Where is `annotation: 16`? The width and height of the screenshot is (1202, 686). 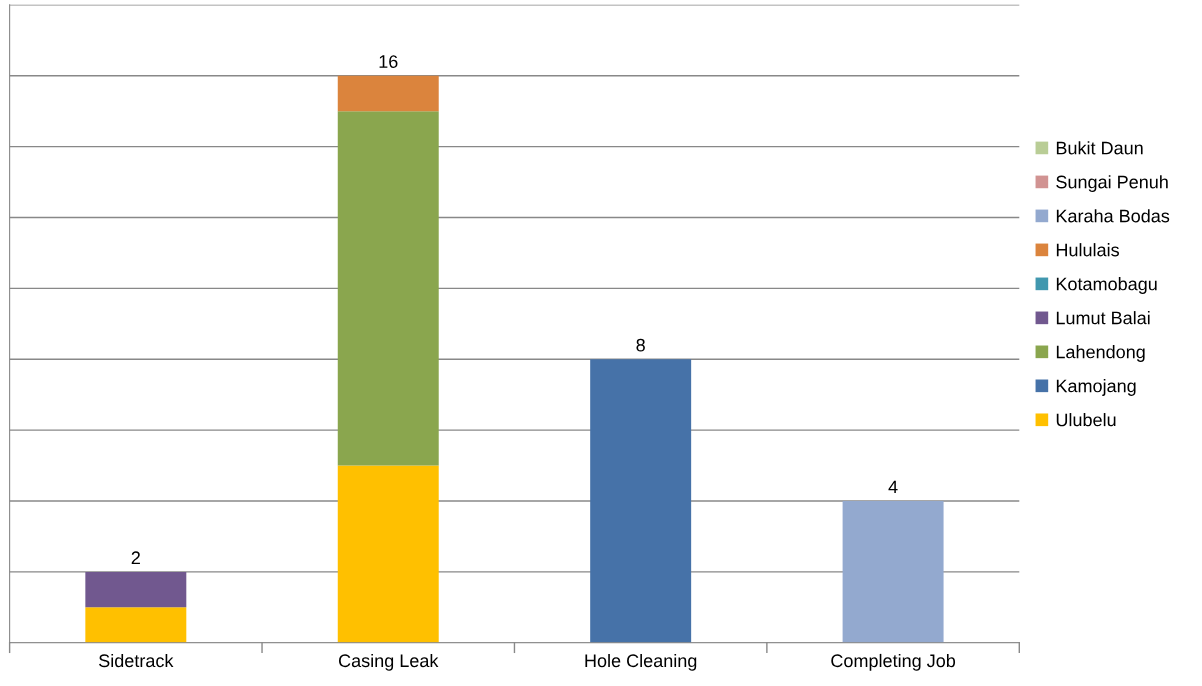
annotation: 16 is located at coordinates (388, 61).